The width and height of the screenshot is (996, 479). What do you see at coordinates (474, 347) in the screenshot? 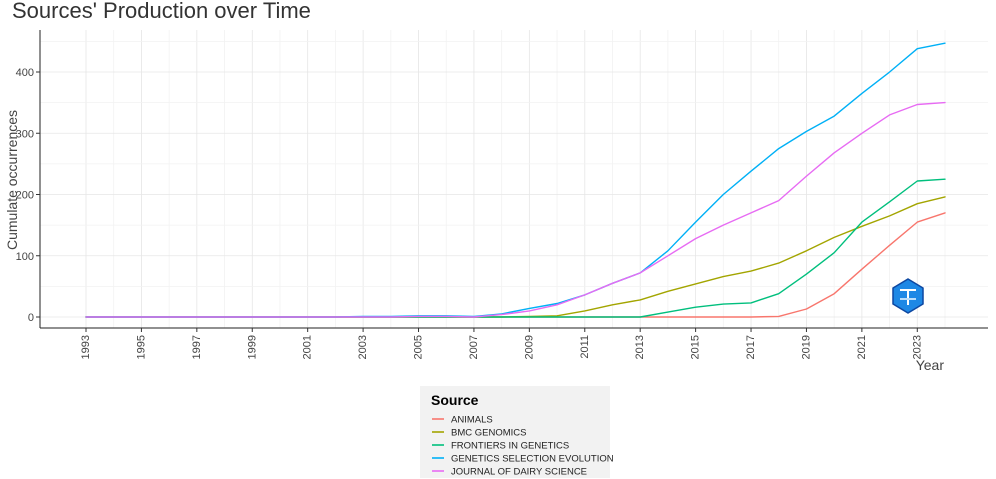
I see `x-tick-label: 2007` at bounding box center [474, 347].